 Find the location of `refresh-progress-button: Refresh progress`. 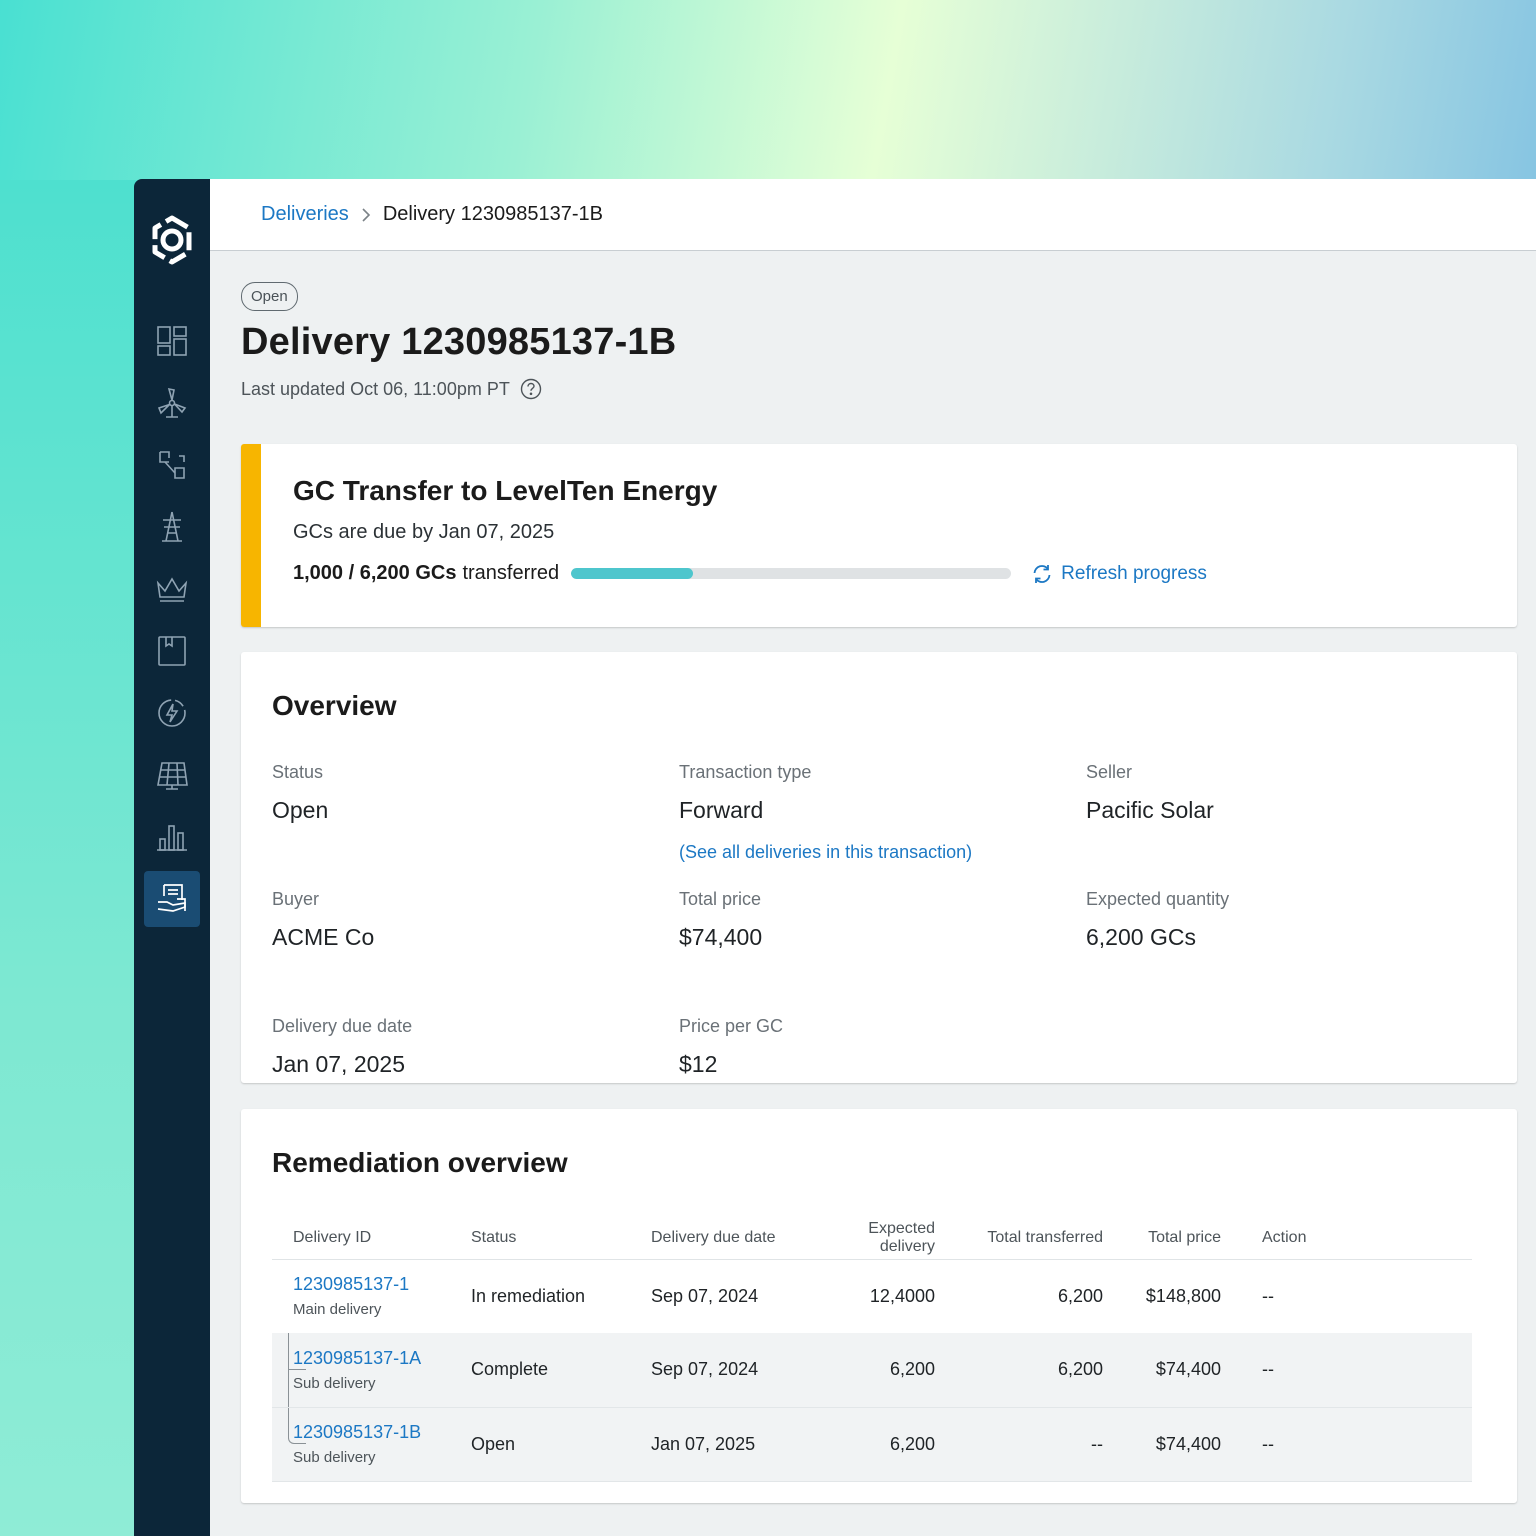

refresh-progress-button: Refresh progress is located at coordinates (1119, 574).